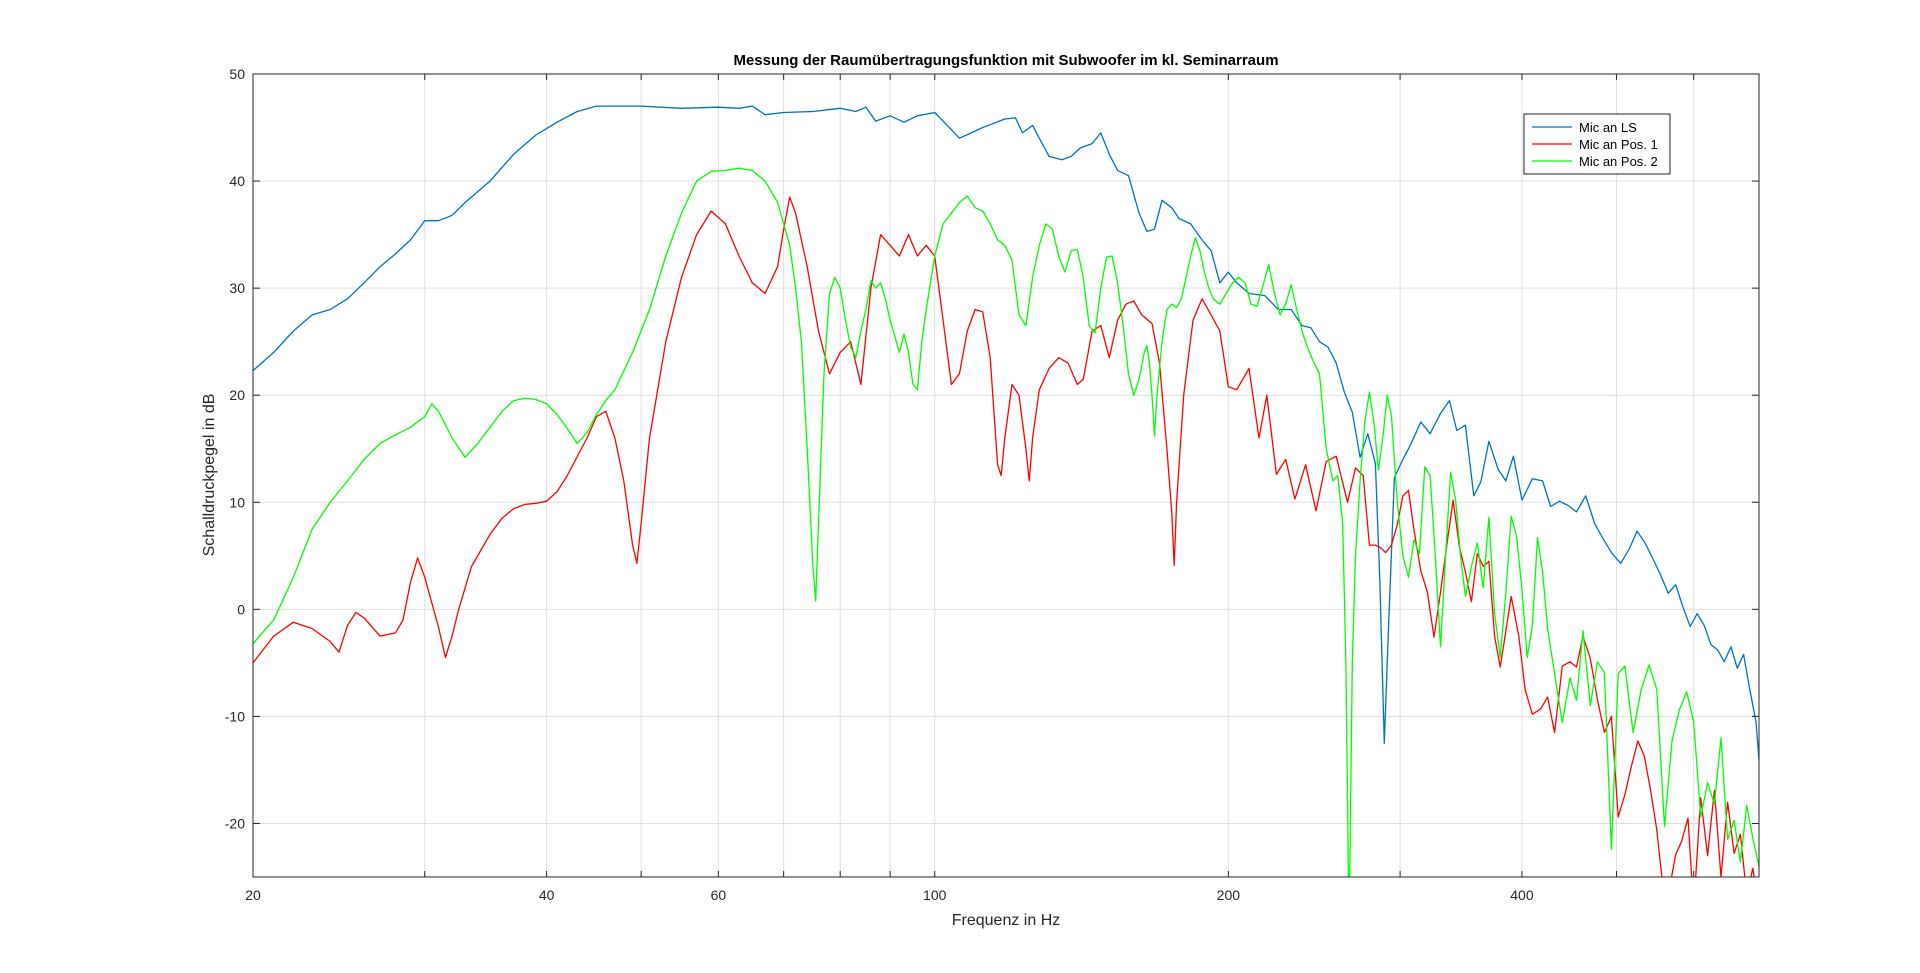  I want to click on y-tick-label: -20, so click(235, 823).